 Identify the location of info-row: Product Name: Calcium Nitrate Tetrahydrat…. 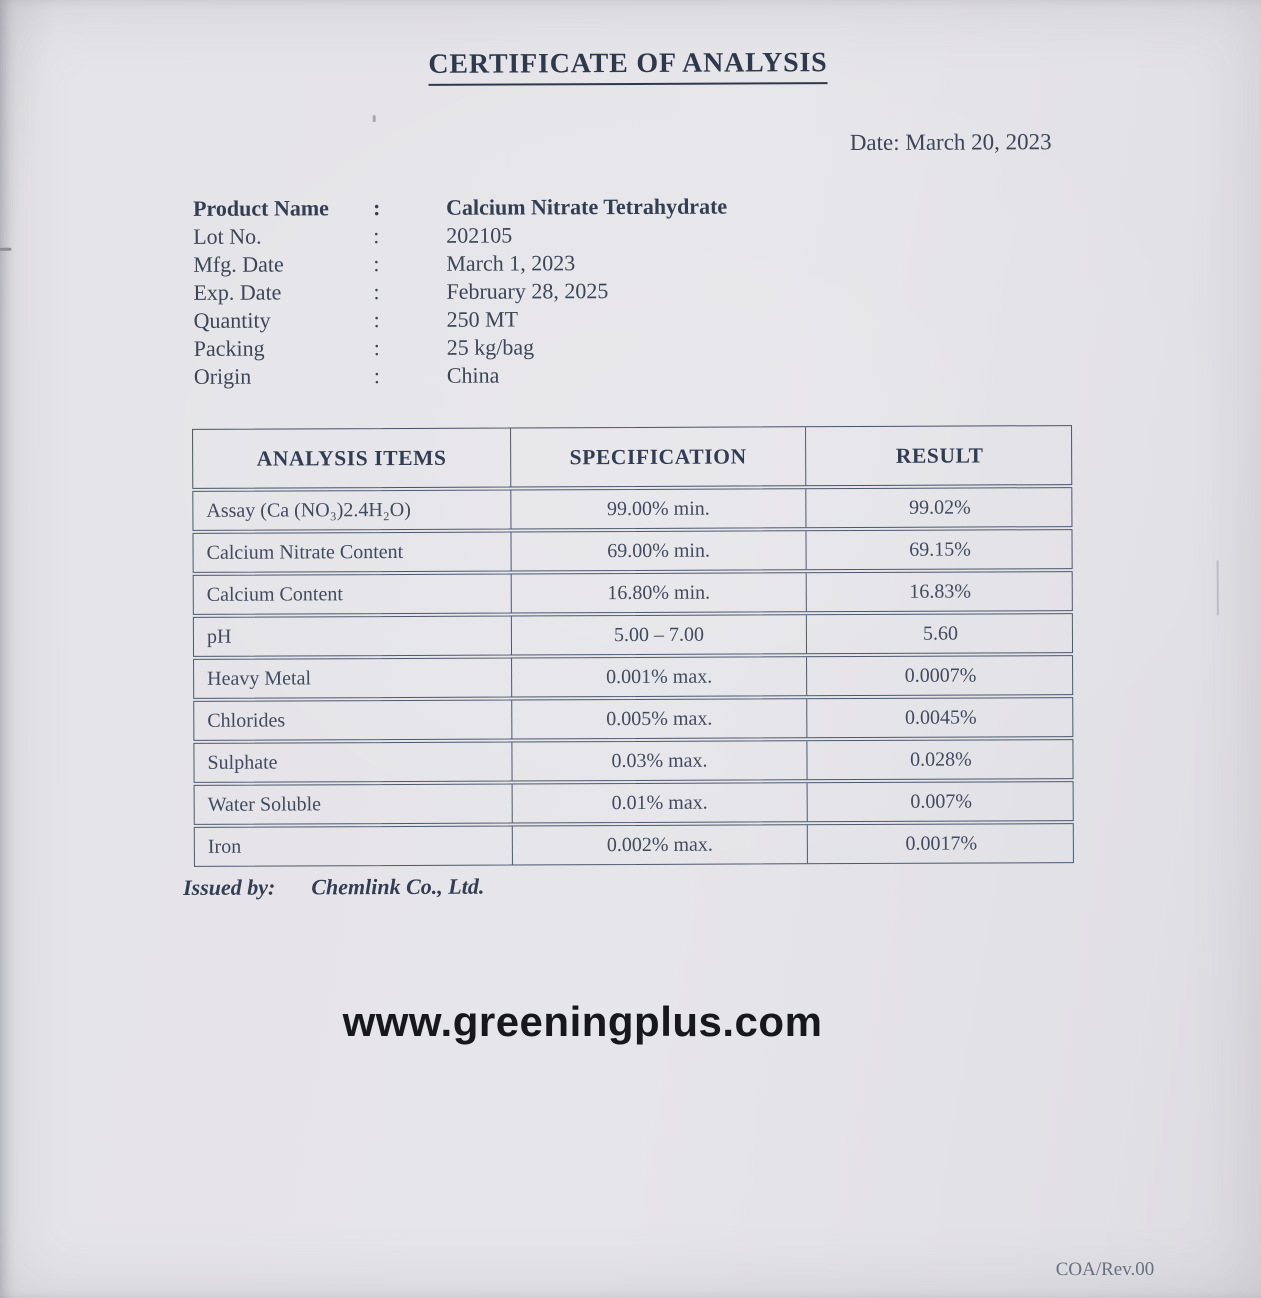
(460, 208).